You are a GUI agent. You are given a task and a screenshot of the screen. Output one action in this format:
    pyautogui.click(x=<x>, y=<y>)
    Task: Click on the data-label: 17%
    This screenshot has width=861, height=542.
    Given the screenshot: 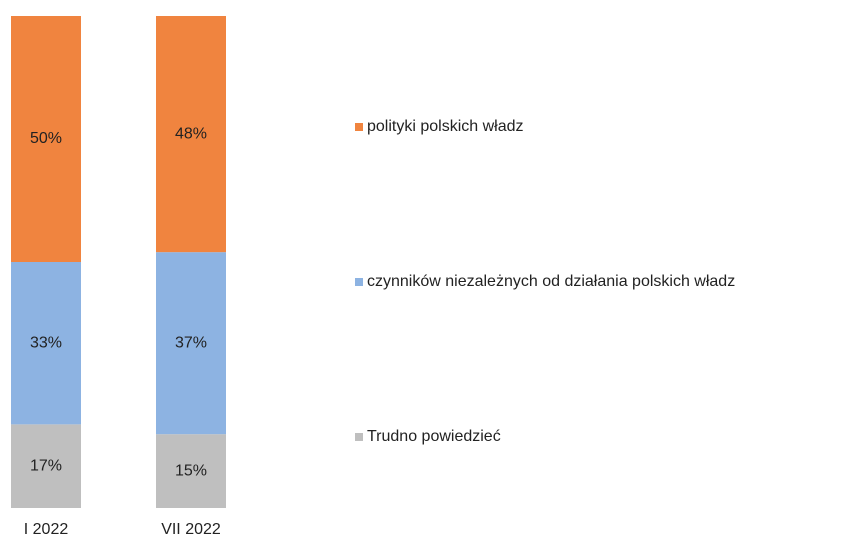 What is the action you would take?
    pyautogui.click(x=46, y=465)
    